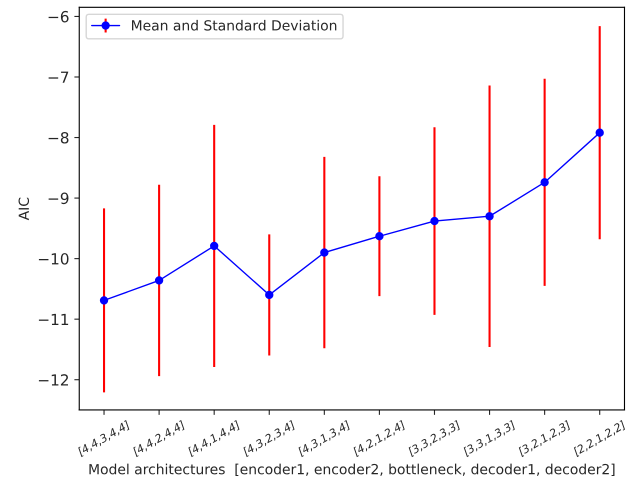  Describe the element at coordinates (351, 470) in the screenshot. I see `x-axis-title: Model architectures [encoder1, encoder2, bottleneck, decoder1, decoder2]` at that location.